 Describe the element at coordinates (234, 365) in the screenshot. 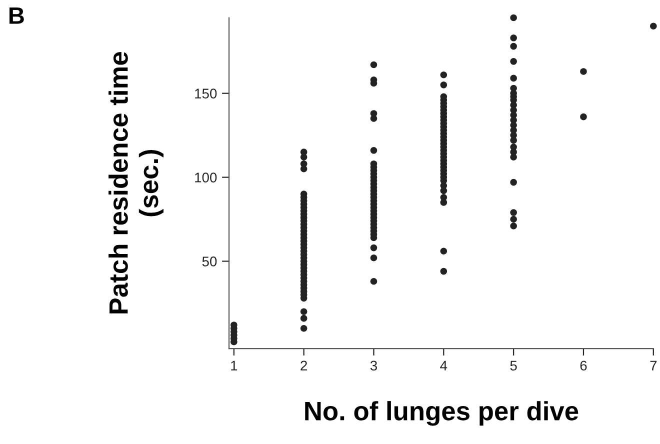

I see `x-tick-label: 1` at that location.